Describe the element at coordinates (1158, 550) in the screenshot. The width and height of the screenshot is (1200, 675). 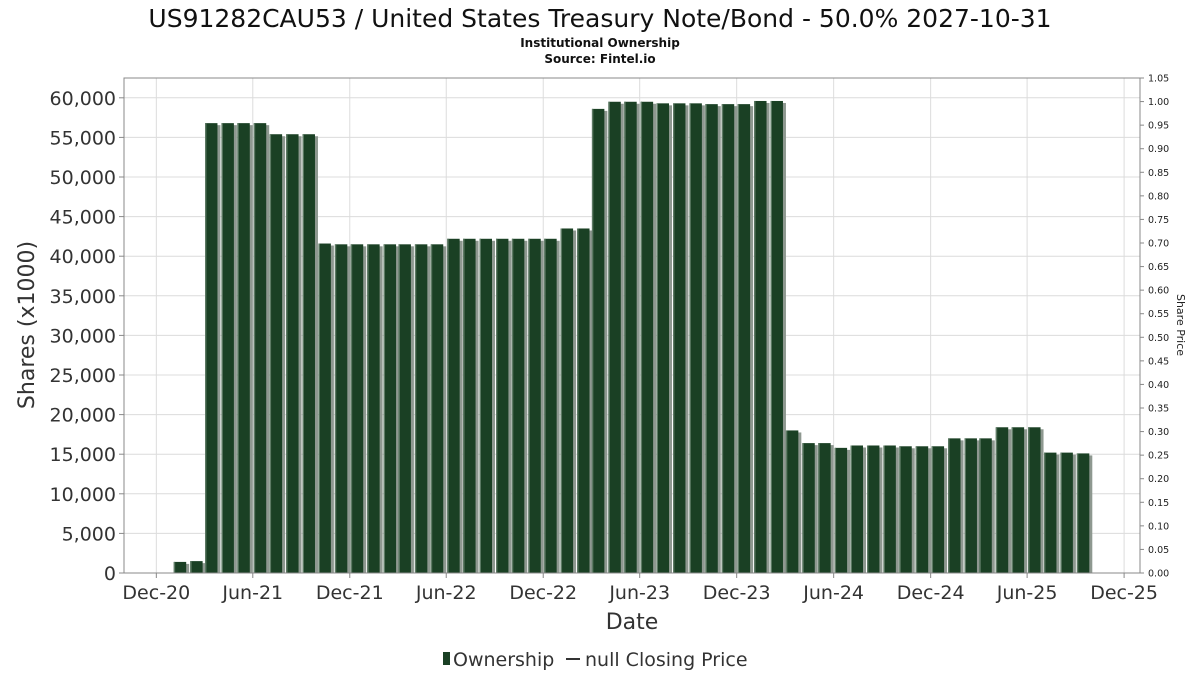
I see `y2-tick-label: 0.05` at that location.